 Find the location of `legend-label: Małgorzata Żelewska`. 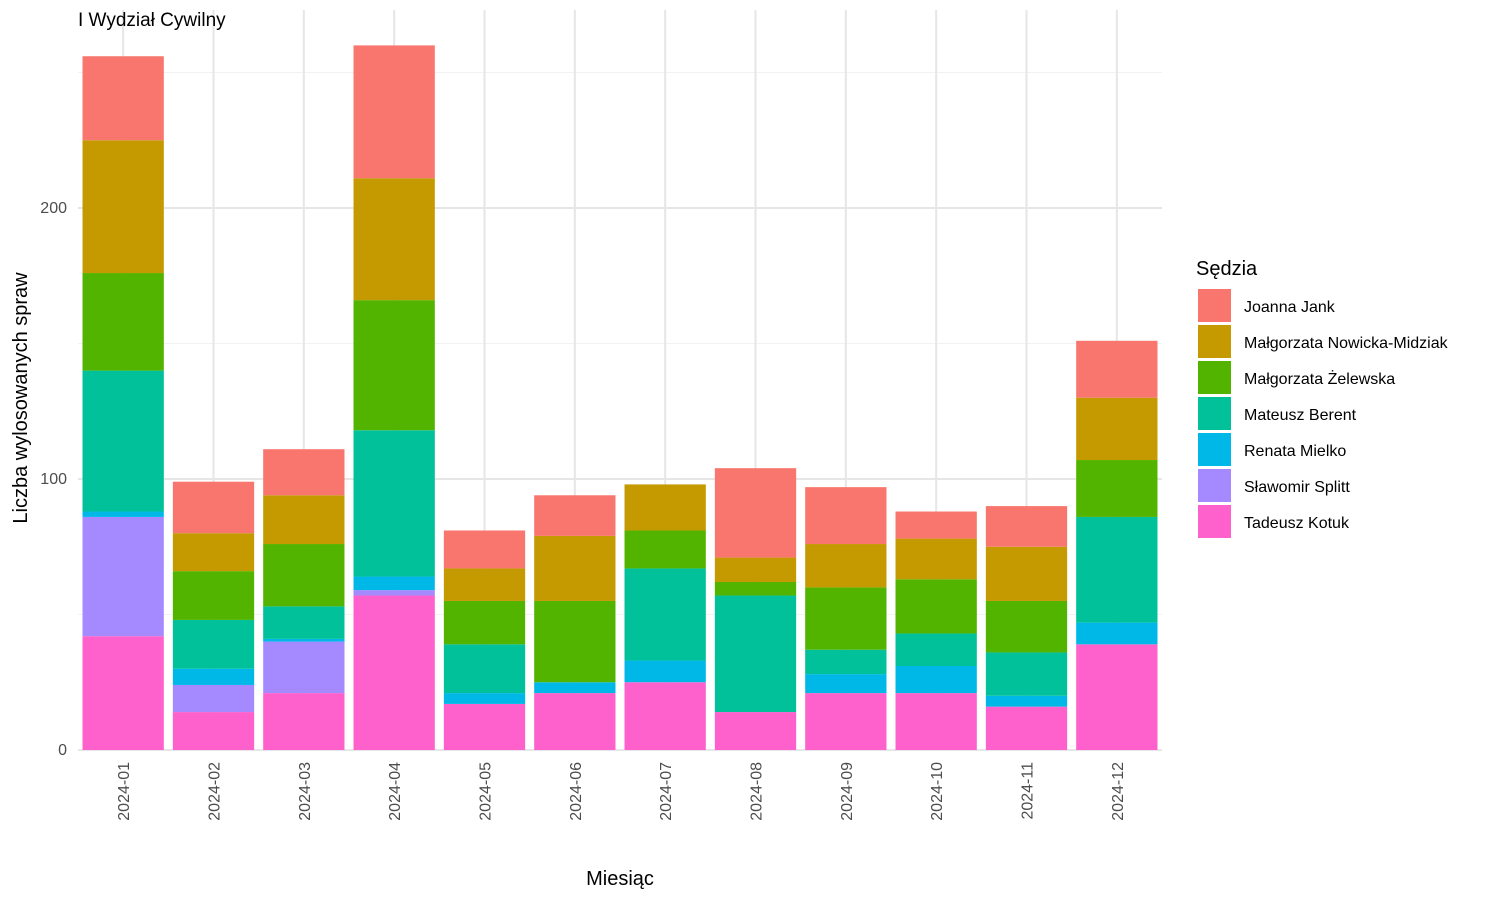

legend-label: Małgorzata Żelewska is located at coordinates (1319, 378).